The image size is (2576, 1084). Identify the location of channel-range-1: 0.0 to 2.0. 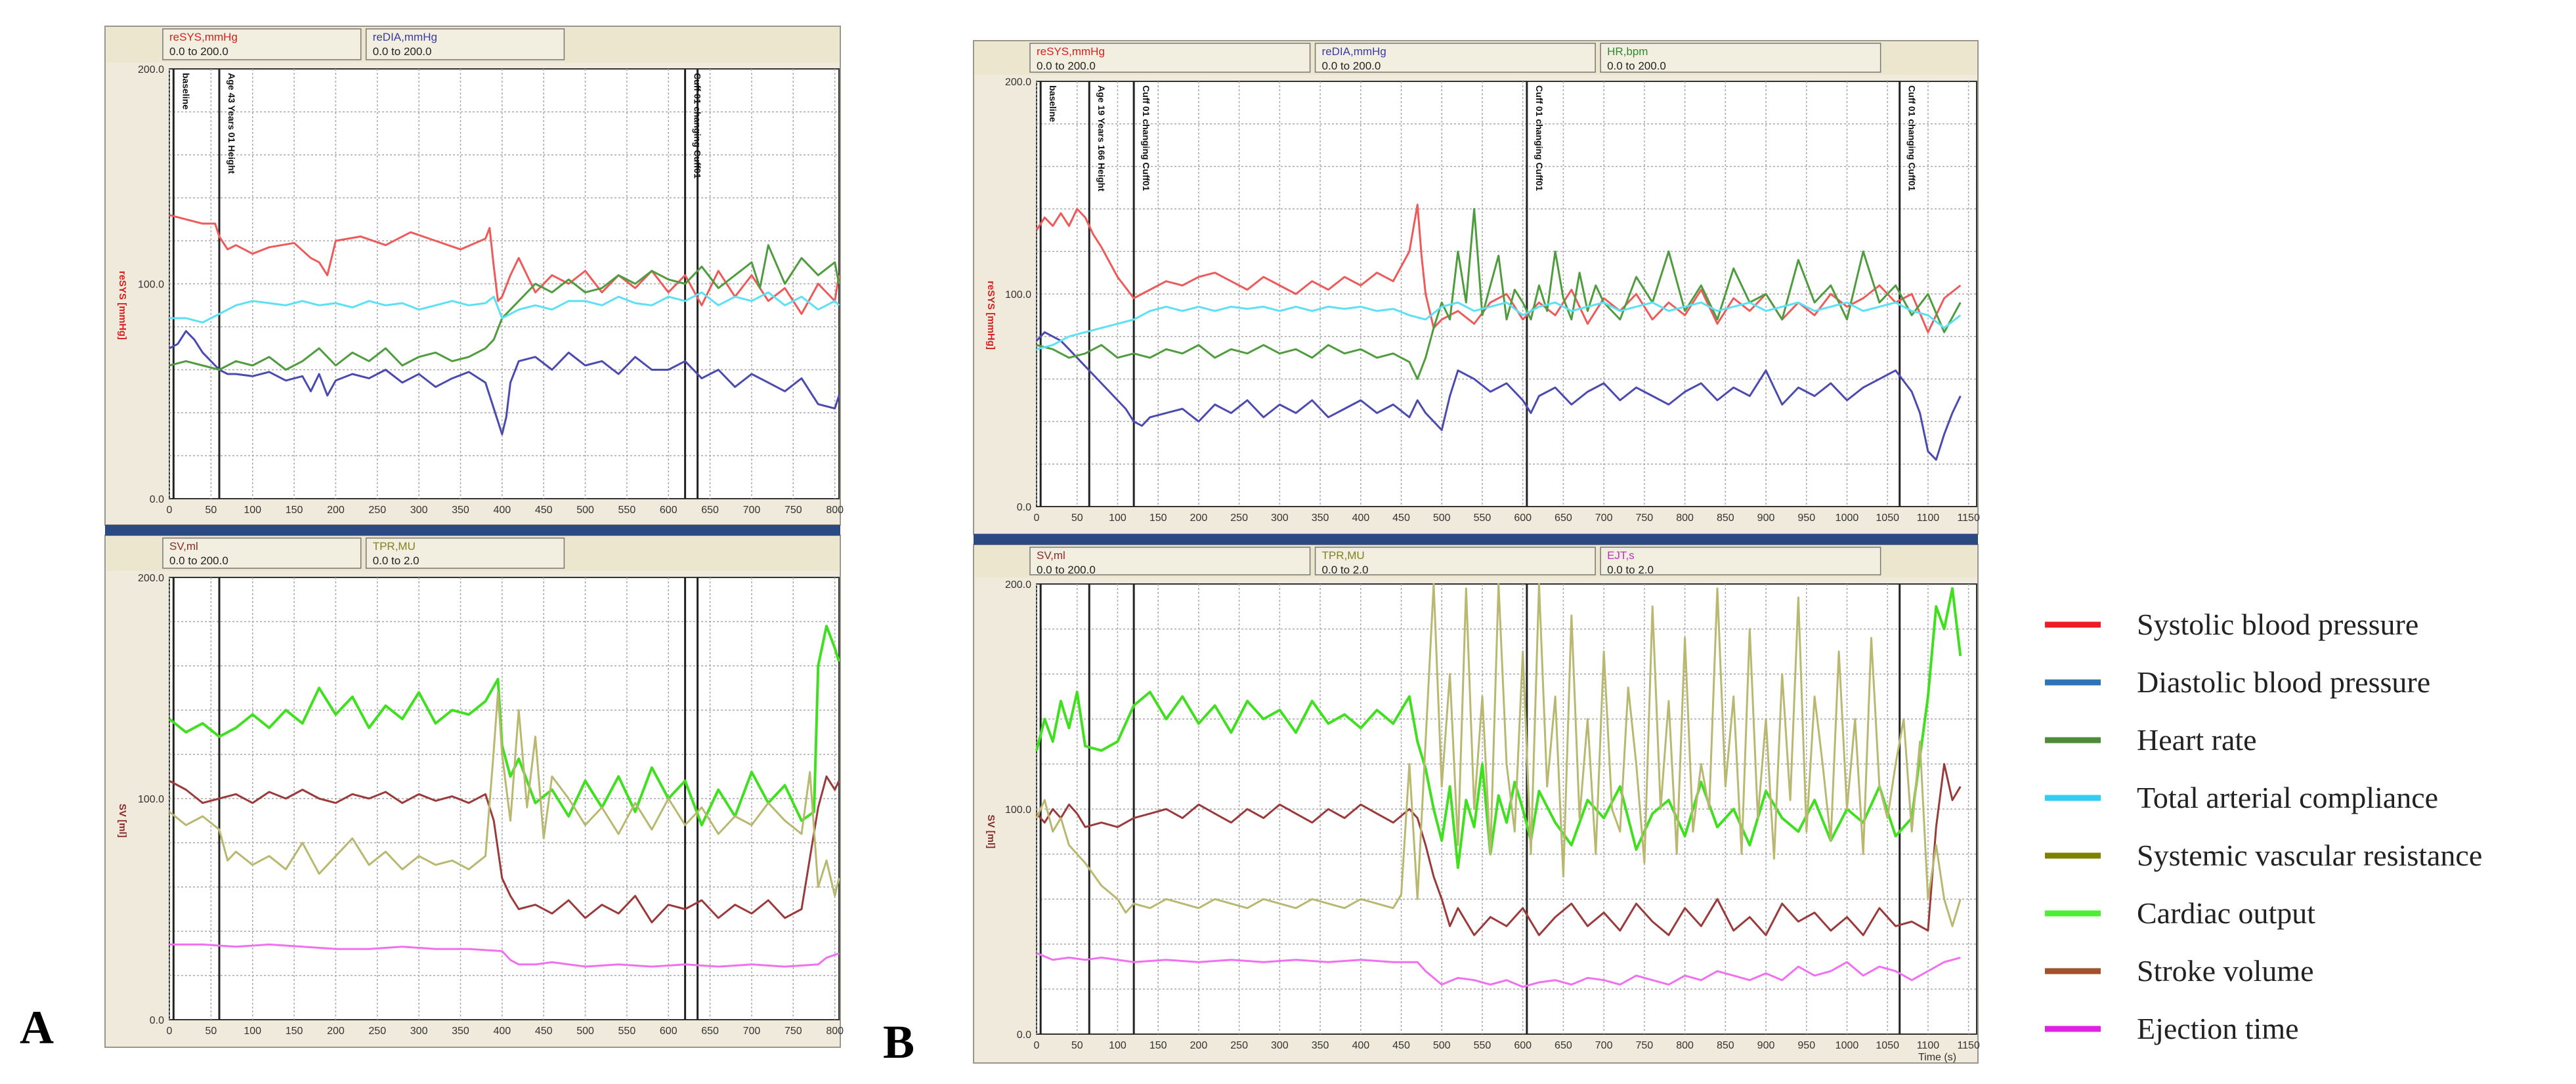
(396, 560).